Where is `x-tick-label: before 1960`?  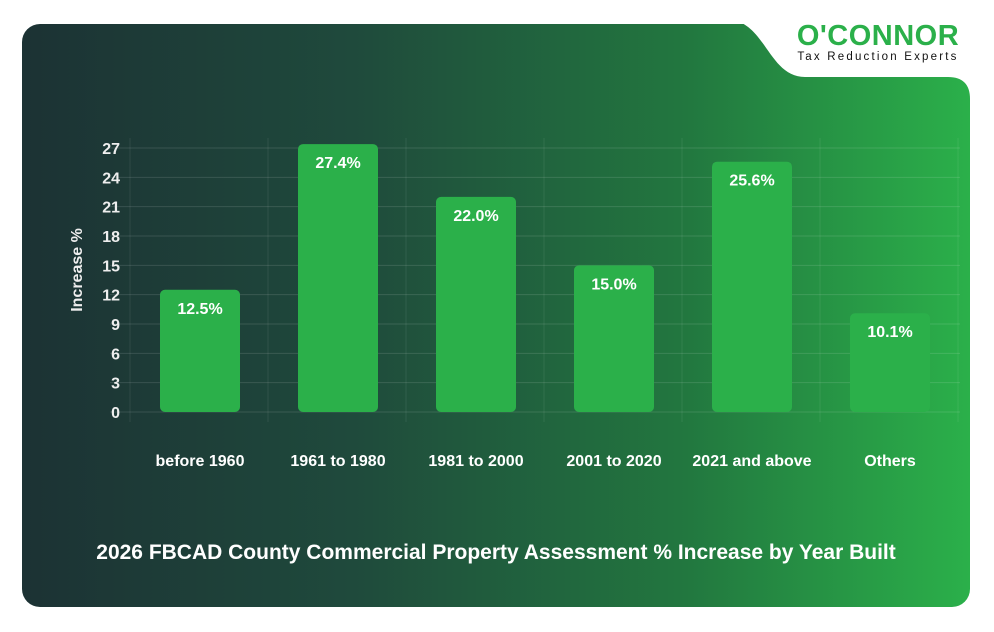
x-tick-label: before 1960 is located at coordinates (200, 461).